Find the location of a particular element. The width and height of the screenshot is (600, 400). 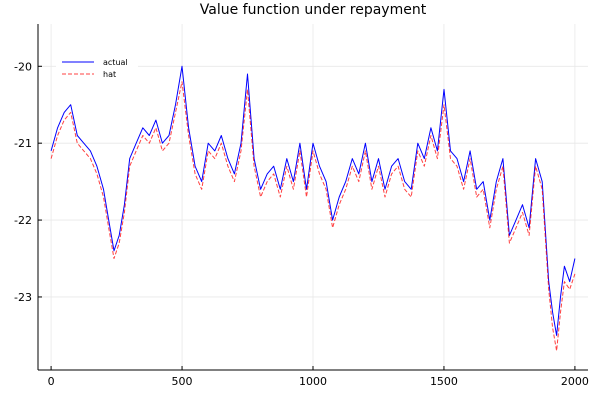

y-tick-label-0: -20 is located at coordinates (23, 66).